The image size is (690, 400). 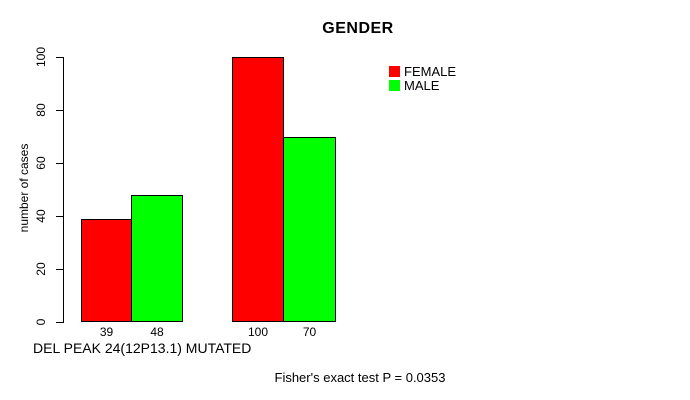 What do you see at coordinates (63, 190) in the screenshot?
I see `y-axis-line` at bounding box center [63, 190].